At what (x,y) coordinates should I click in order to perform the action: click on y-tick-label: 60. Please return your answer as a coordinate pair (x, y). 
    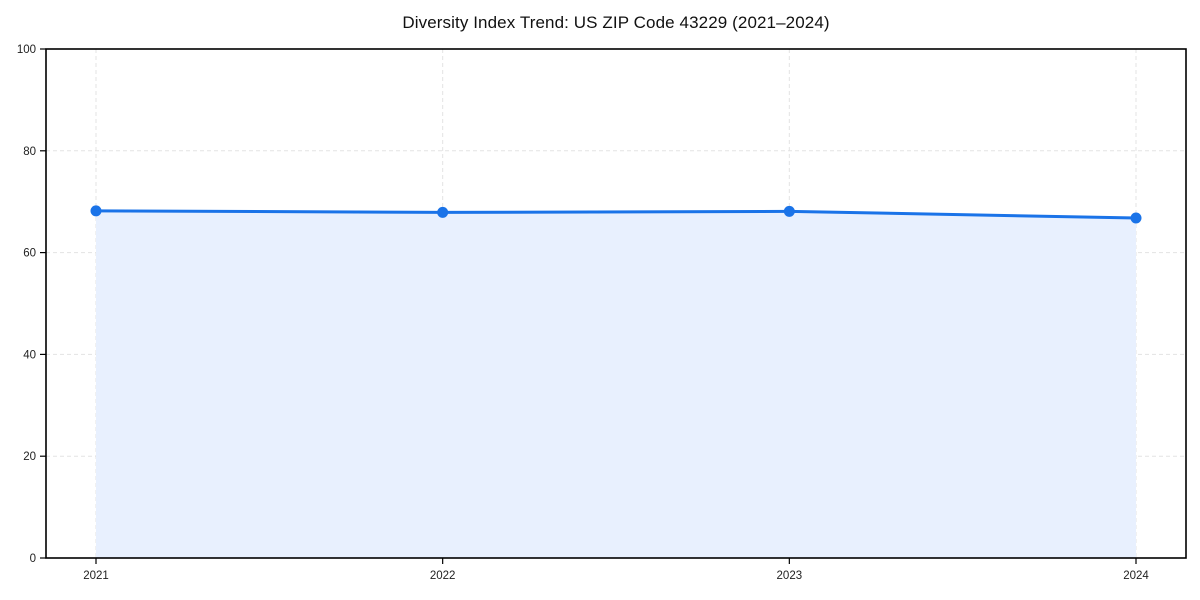
    Looking at the image, I should click on (29, 254).